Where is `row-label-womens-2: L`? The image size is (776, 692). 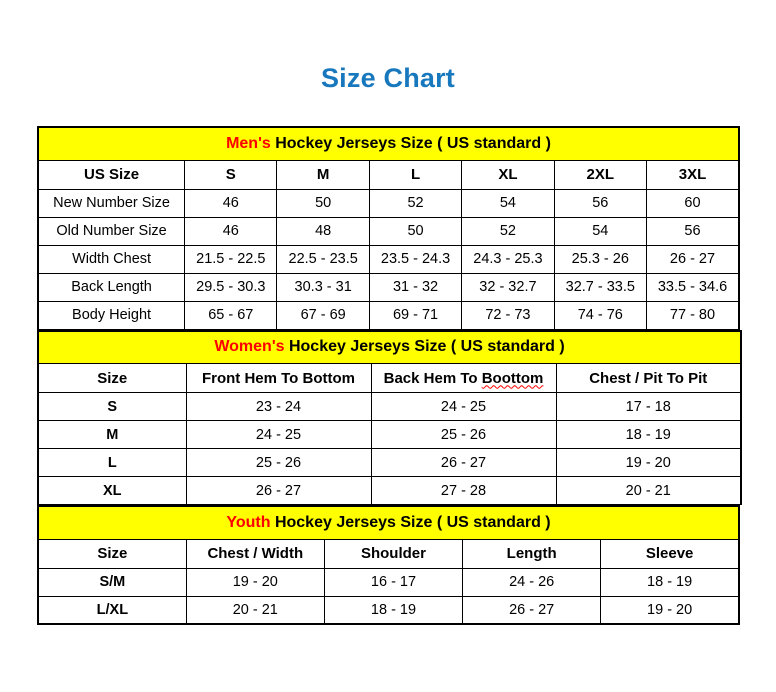 row-label-womens-2: L is located at coordinates (112, 462).